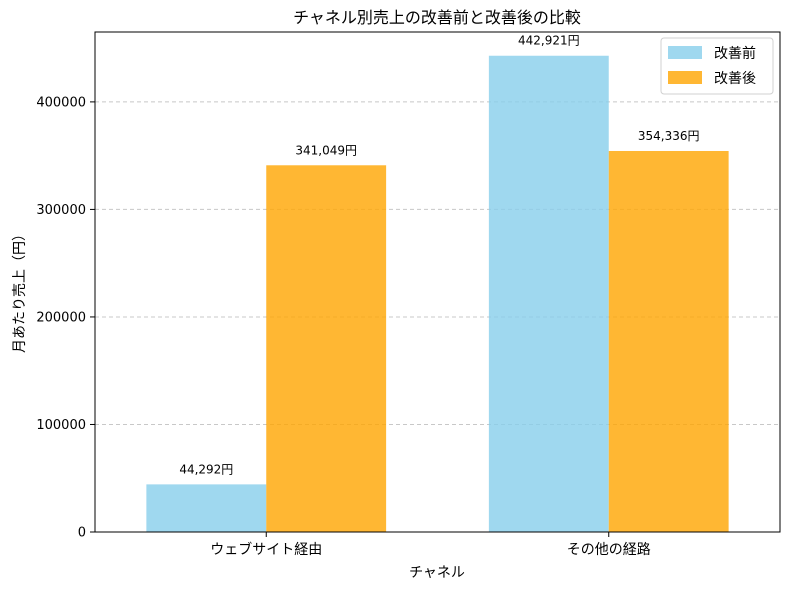  What do you see at coordinates (266, 549) in the screenshot?
I see `x-tick-label: ウェブサイト経由` at bounding box center [266, 549].